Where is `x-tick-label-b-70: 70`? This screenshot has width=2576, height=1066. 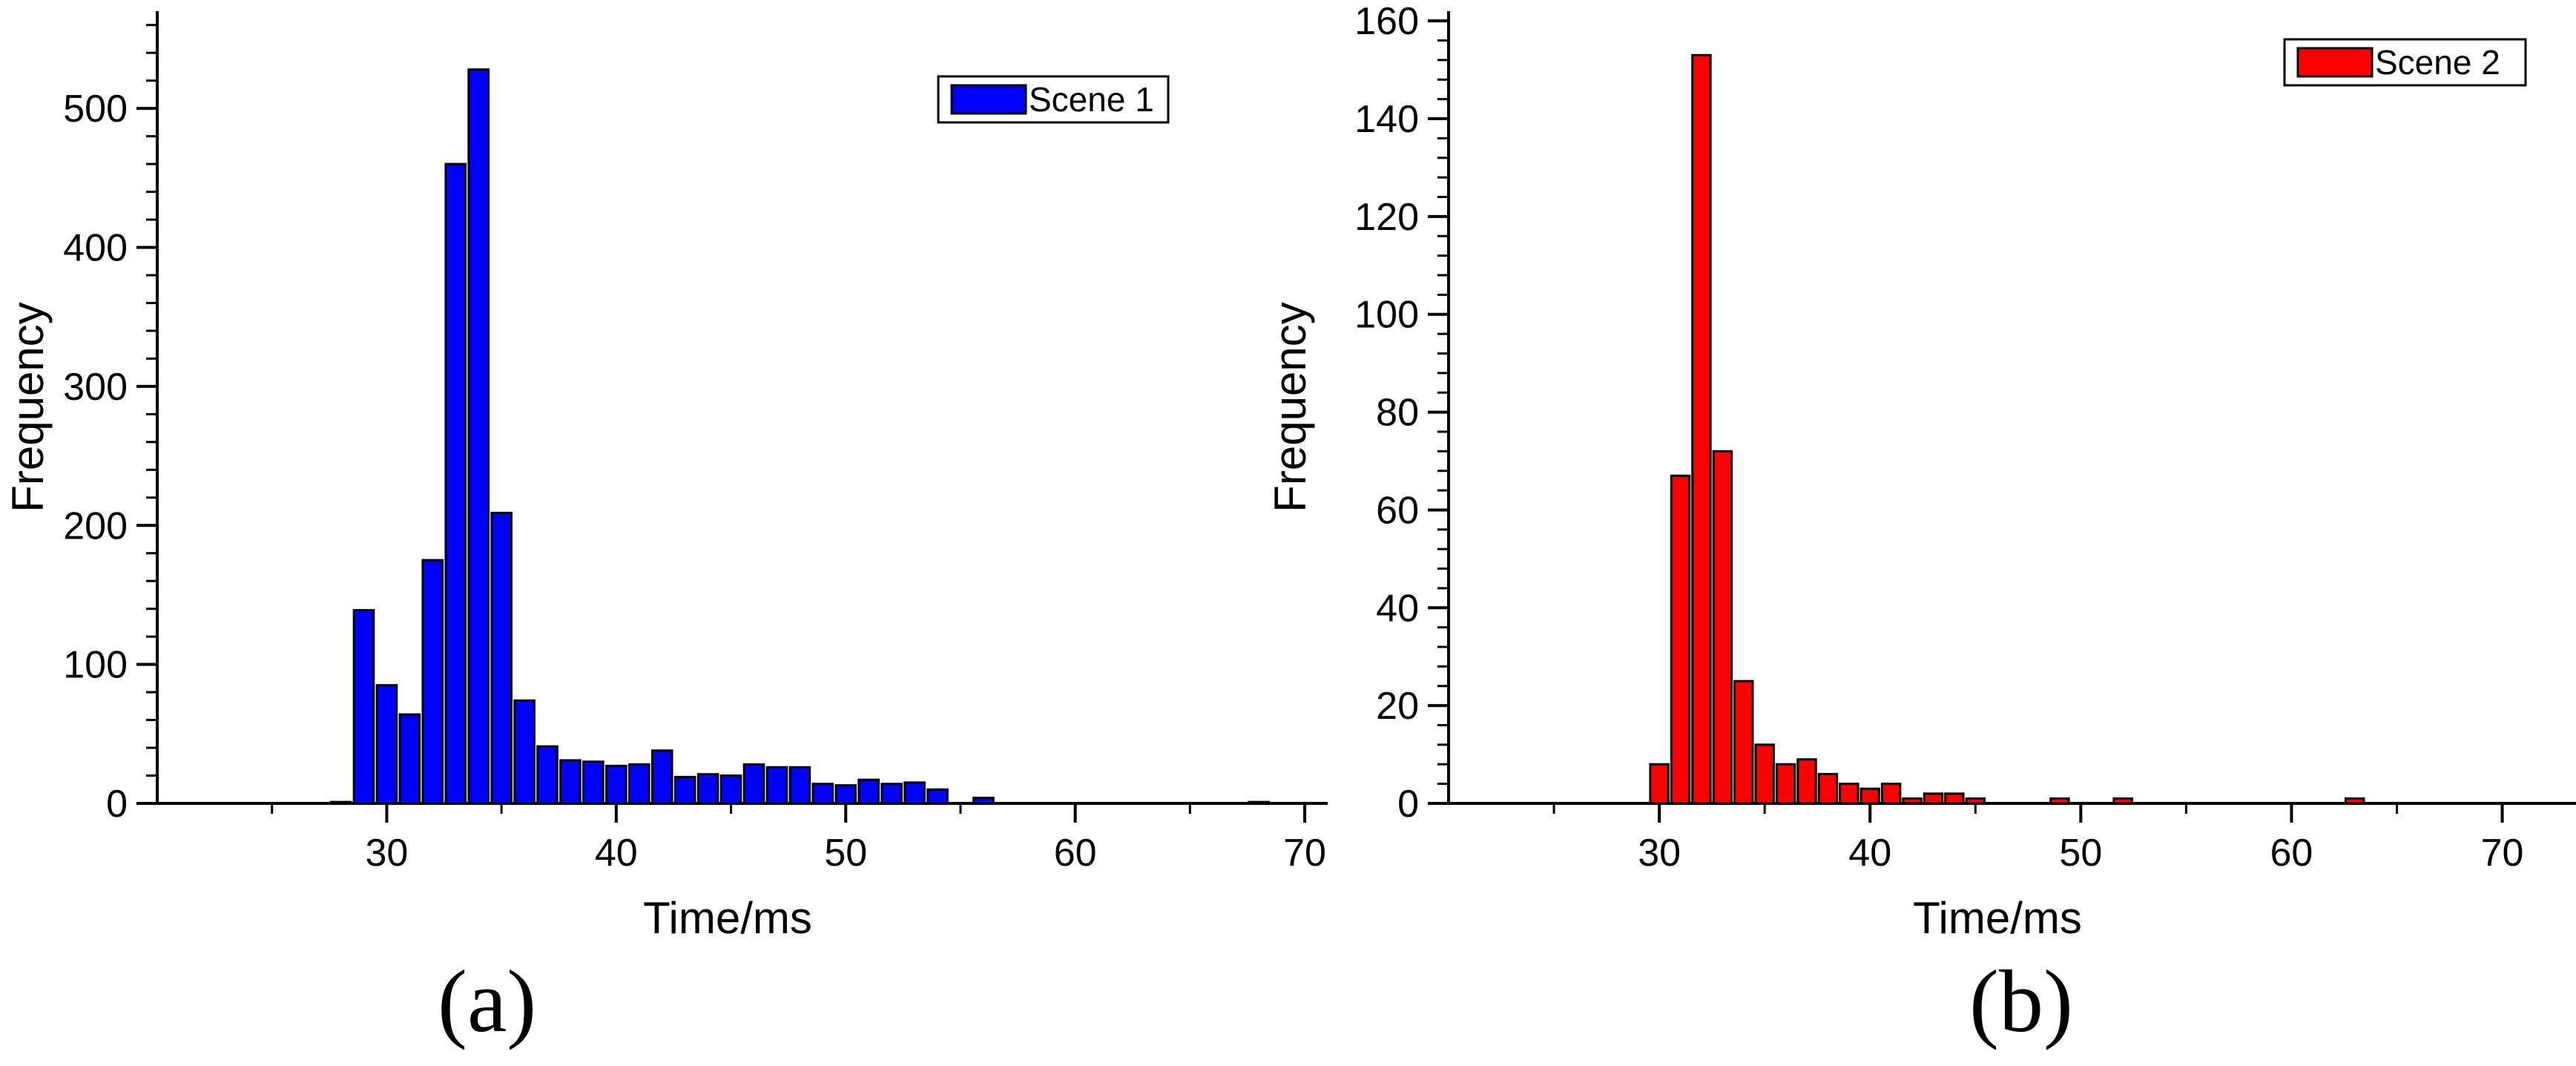 x-tick-label-b-70: 70 is located at coordinates (2503, 853).